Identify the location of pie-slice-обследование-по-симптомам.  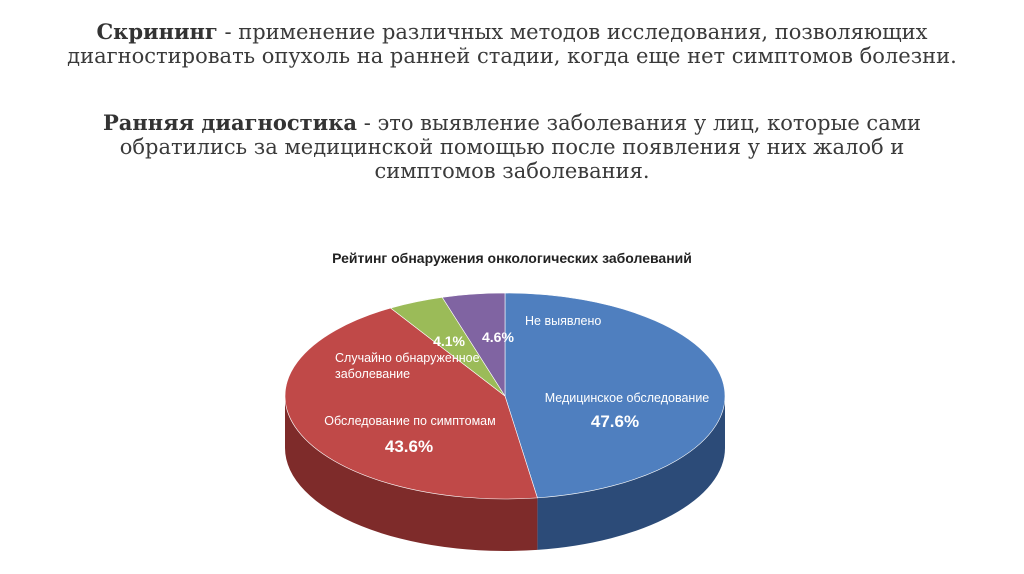
(411, 403).